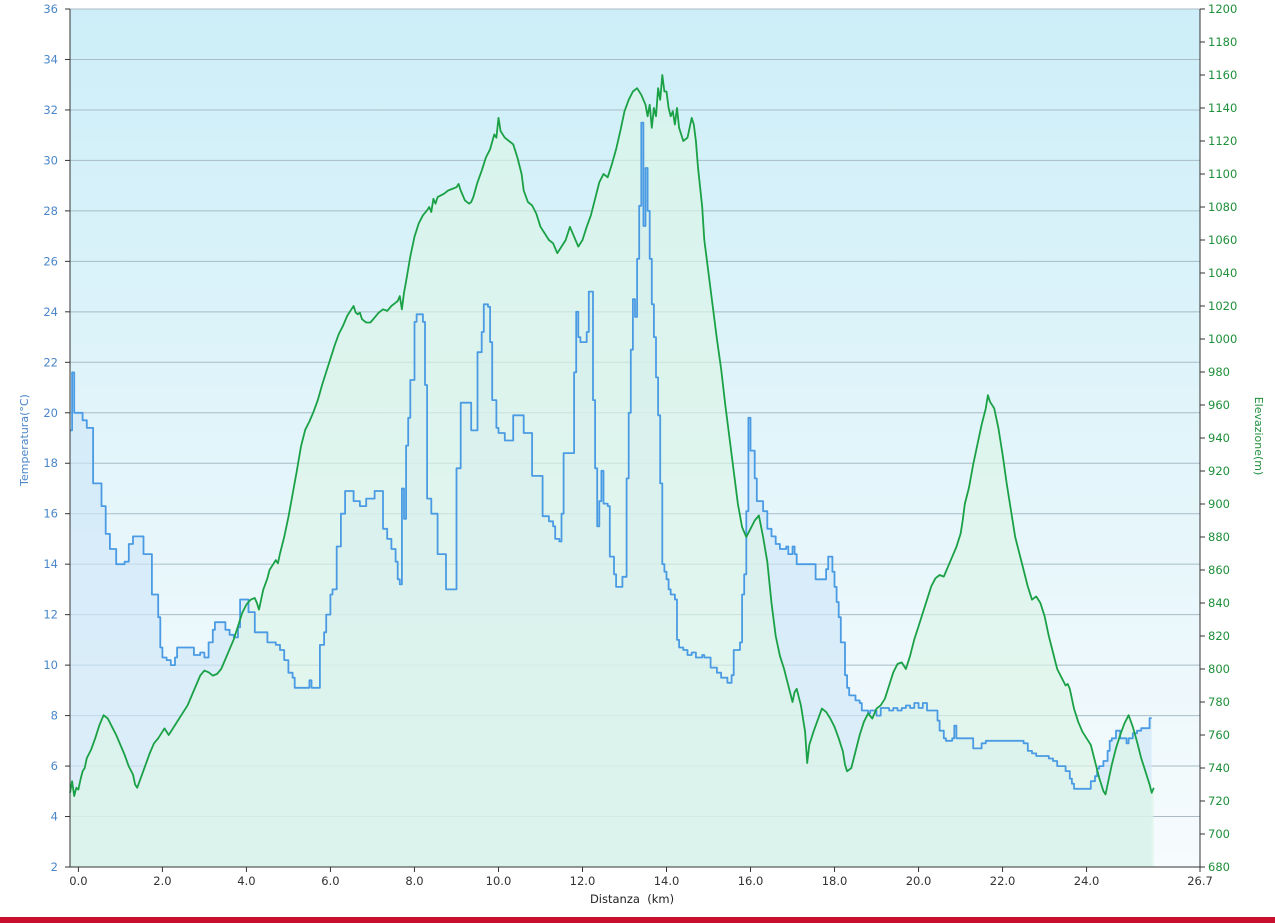  I want to click on x-tick-label: 24.0, so click(1087, 881).